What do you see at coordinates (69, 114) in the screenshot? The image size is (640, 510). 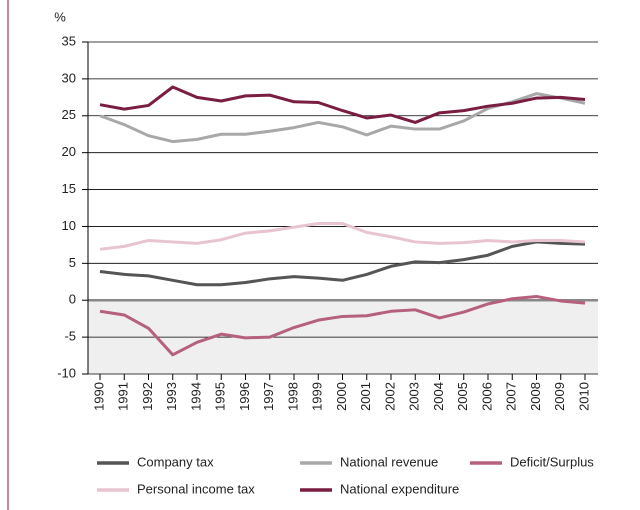 I see `y-tick-label: 25` at bounding box center [69, 114].